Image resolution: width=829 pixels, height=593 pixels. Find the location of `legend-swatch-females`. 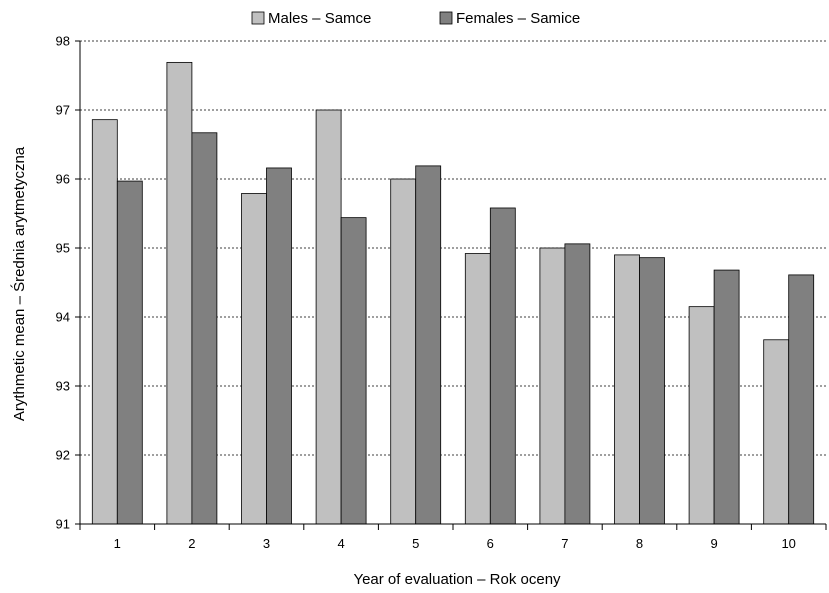

legend-swatch-females is located at coordinates (446, 18).